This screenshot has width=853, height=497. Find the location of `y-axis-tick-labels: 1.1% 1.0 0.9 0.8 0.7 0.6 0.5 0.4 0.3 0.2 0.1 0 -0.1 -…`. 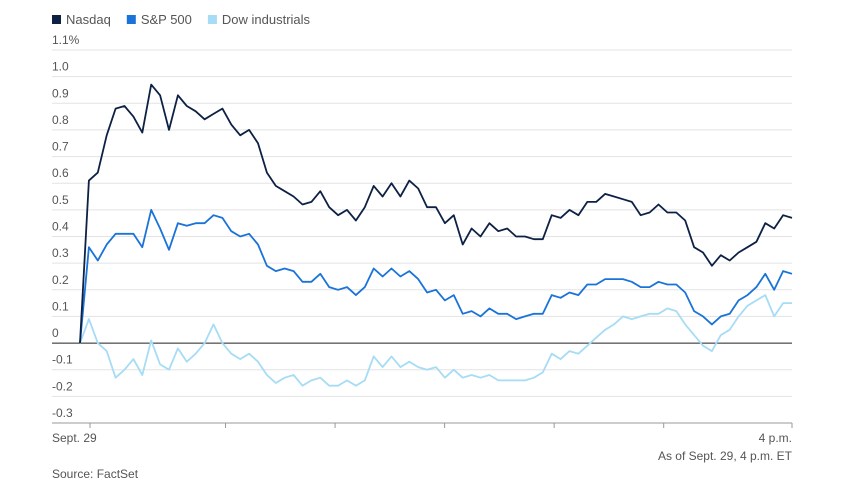

y-axis-tick-labels: 1.1% 1.0 0.9 0.8 0.7 0.6 0.5 0.4 0.3 0.2 0.1 0 -0.1 -… is located at coordinates (66, 226).